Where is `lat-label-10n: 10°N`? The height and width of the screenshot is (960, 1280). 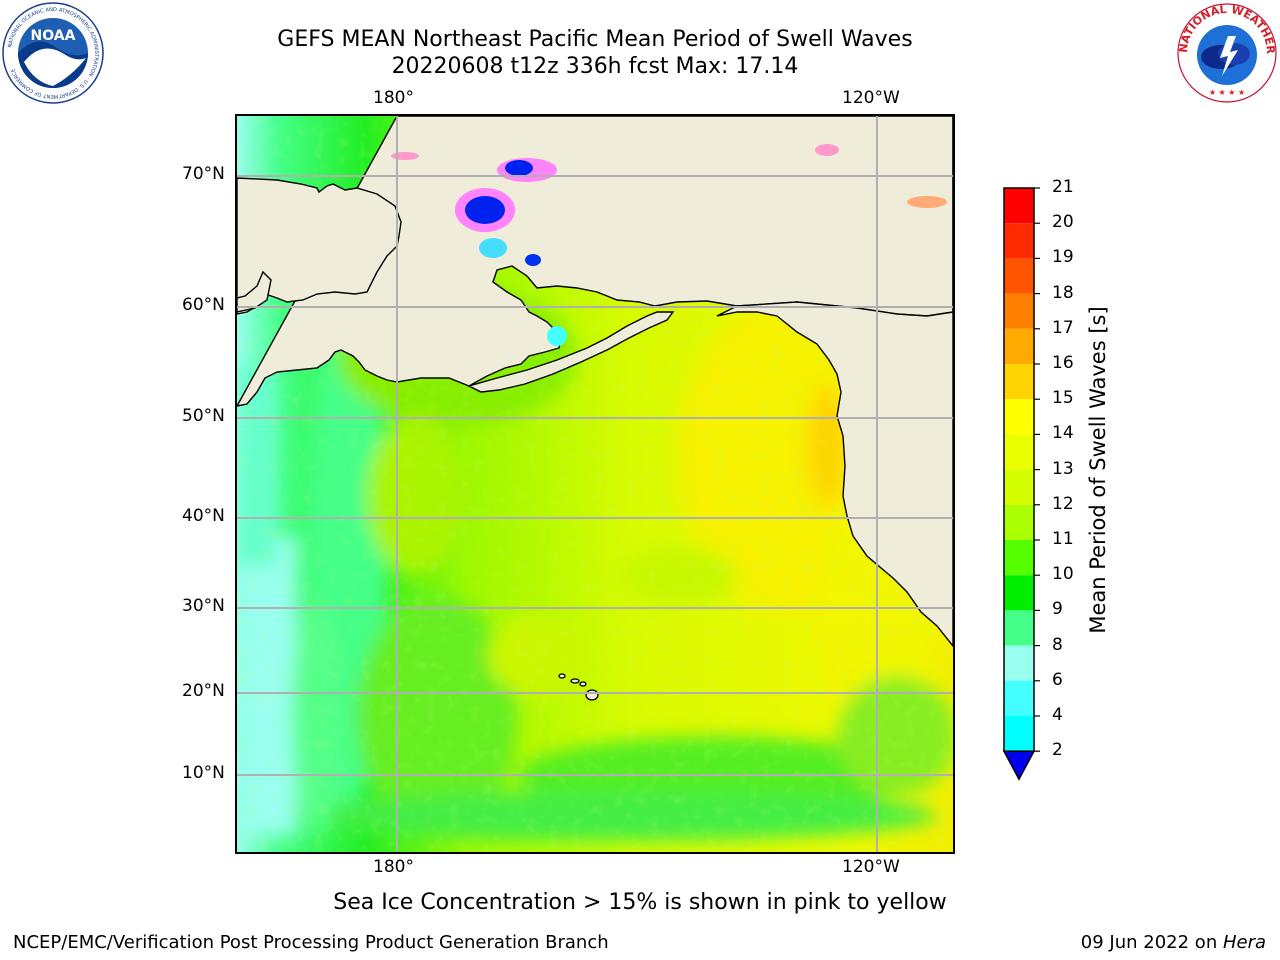
lat-label-10n: 10°N is located at coordinates (203, 773).